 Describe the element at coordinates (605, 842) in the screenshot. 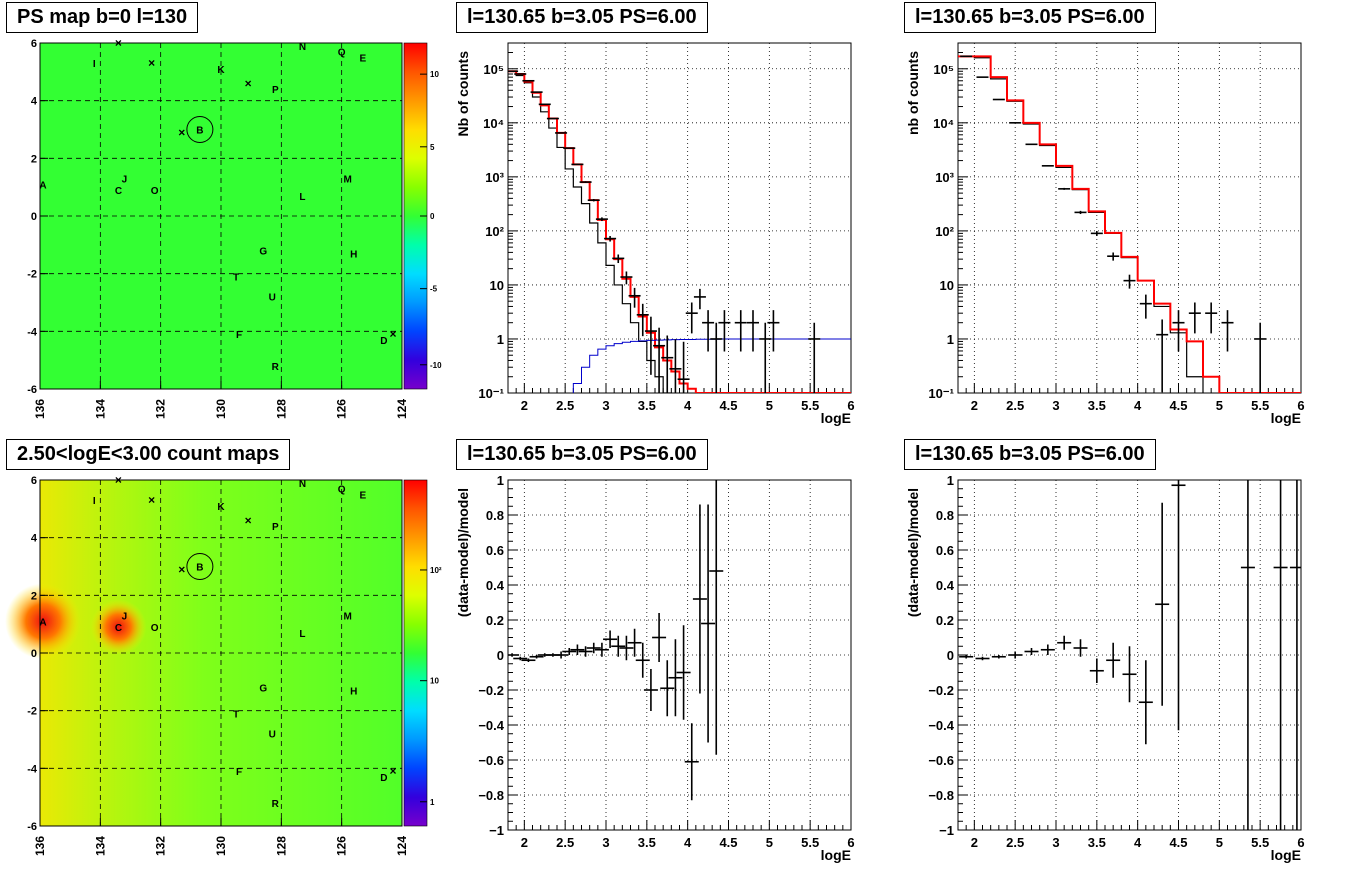

I see `x-tick-label: 3` at that location.